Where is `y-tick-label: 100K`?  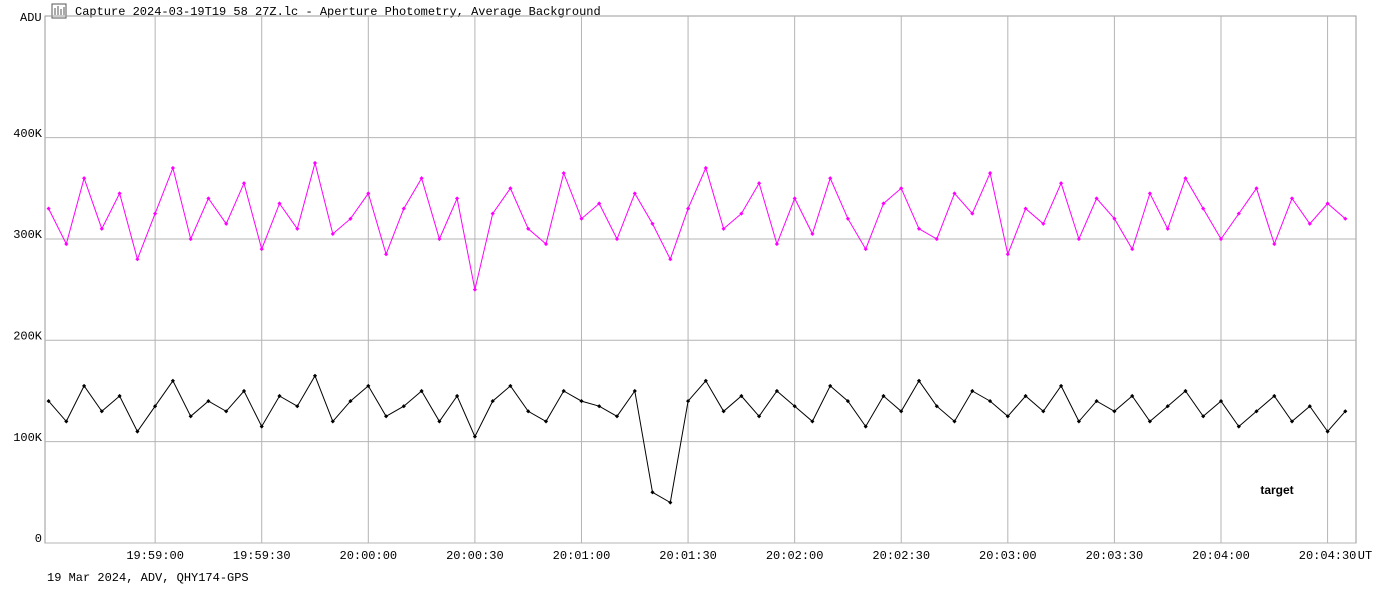
y-tick-label: 100K is located at coordinates (28, 438).